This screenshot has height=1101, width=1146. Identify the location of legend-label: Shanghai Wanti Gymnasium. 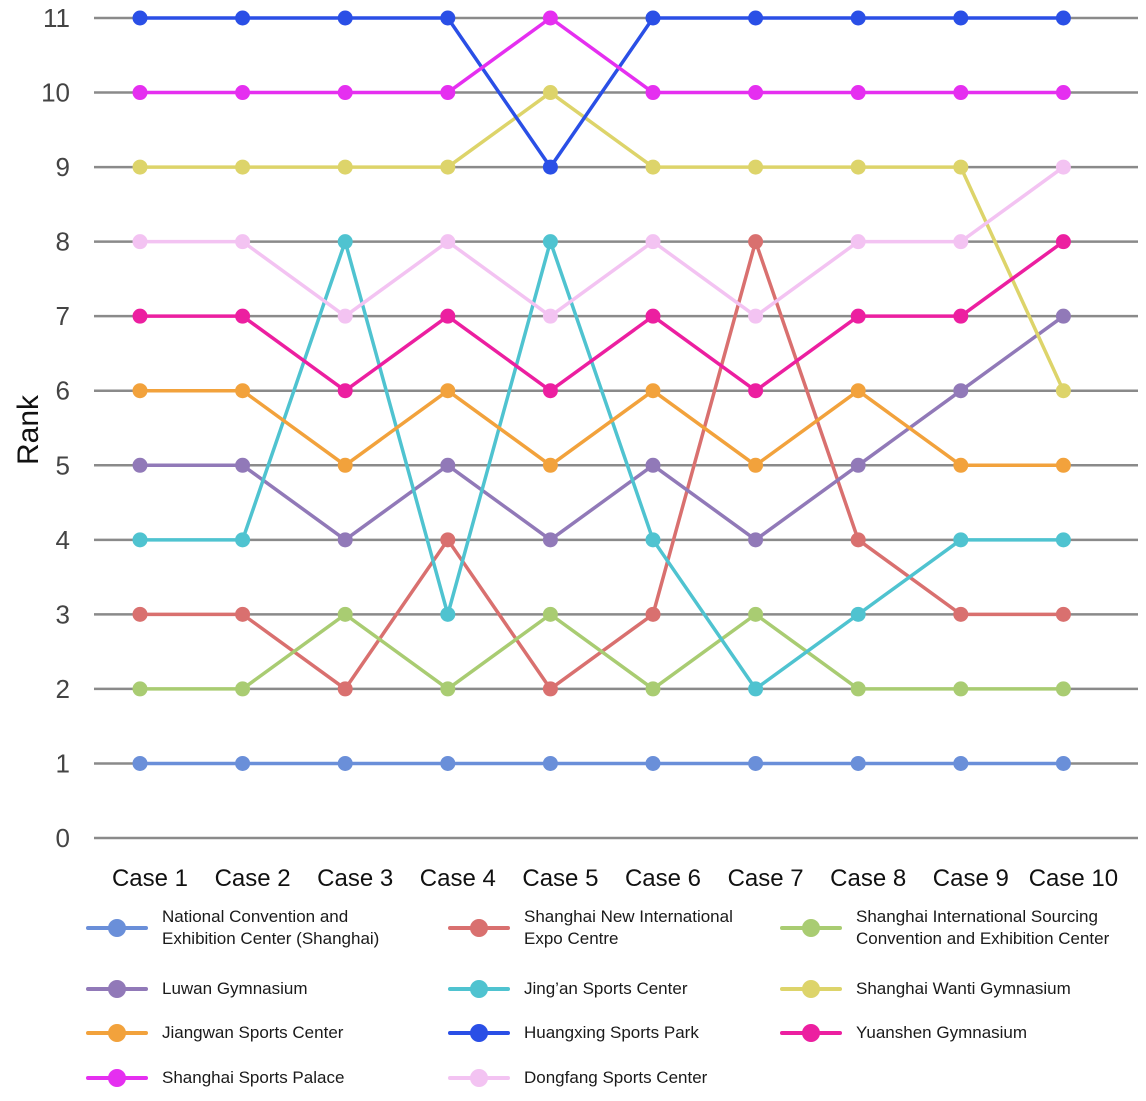
(963, 988).